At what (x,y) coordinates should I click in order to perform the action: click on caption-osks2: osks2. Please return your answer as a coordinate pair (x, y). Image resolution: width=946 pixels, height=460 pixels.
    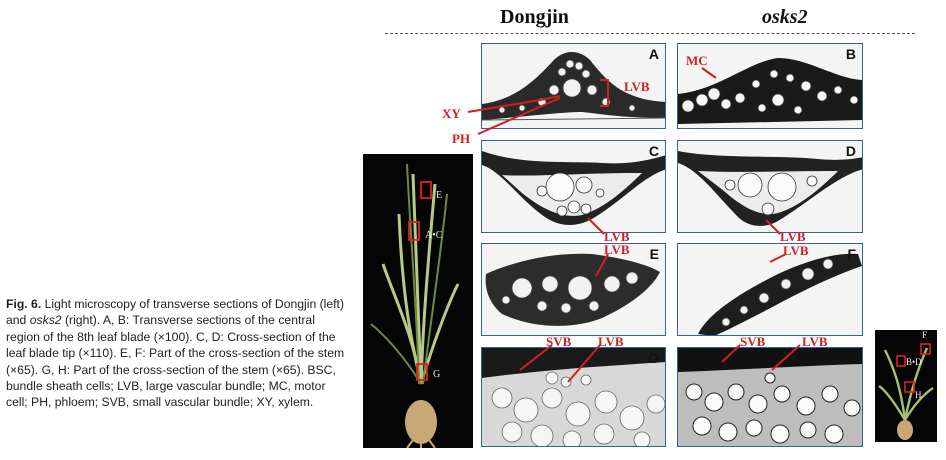
    Looking at the image, I should click on (45, 320).